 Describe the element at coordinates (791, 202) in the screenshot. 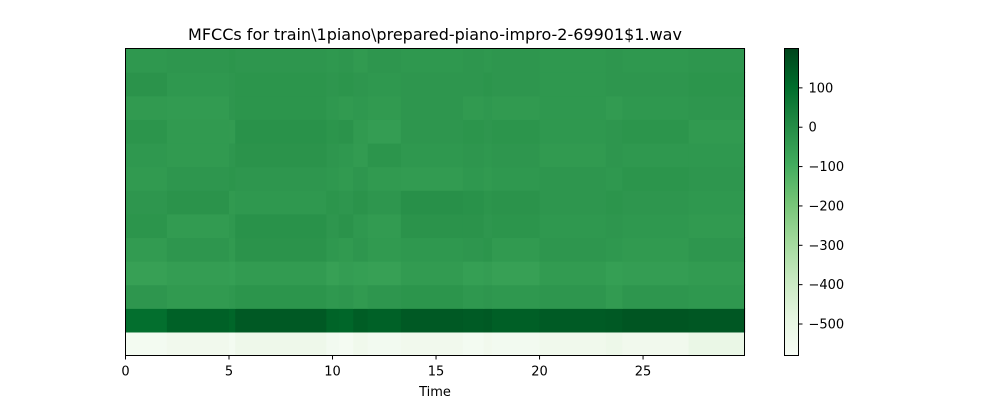

I see `colorbar` at that location.